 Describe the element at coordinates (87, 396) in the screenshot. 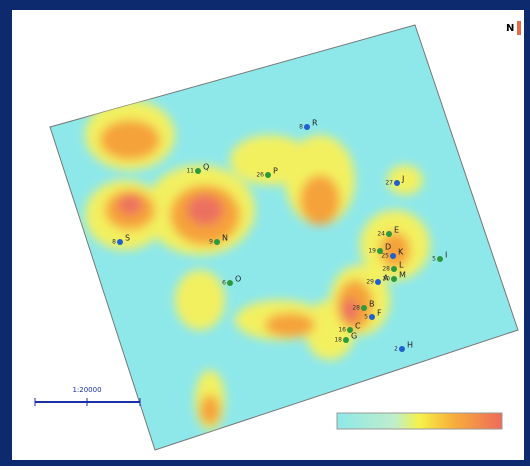

I see `scale-bar: 1:20000` at that location.